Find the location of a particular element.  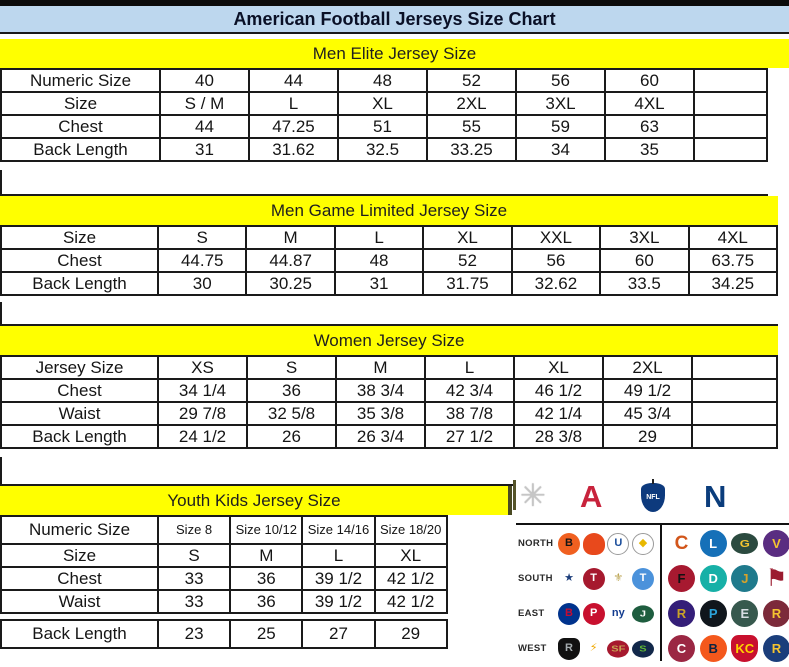

panel-left-edge is located at coordinates (515, 495).